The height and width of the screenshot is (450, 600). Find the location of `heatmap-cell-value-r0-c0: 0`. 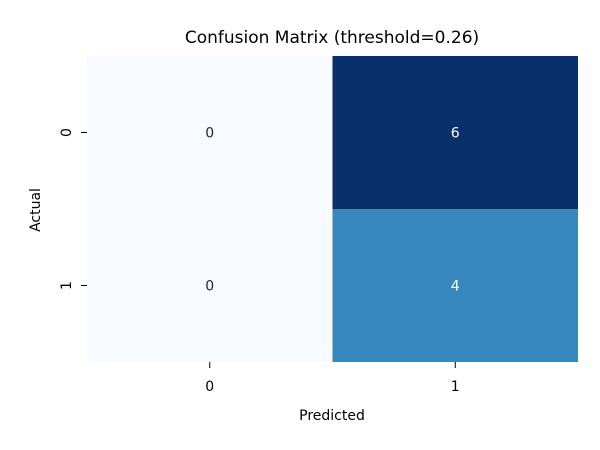

heatmap-cell-value-r0-c0: 0 is located at coordinates (209, 134).